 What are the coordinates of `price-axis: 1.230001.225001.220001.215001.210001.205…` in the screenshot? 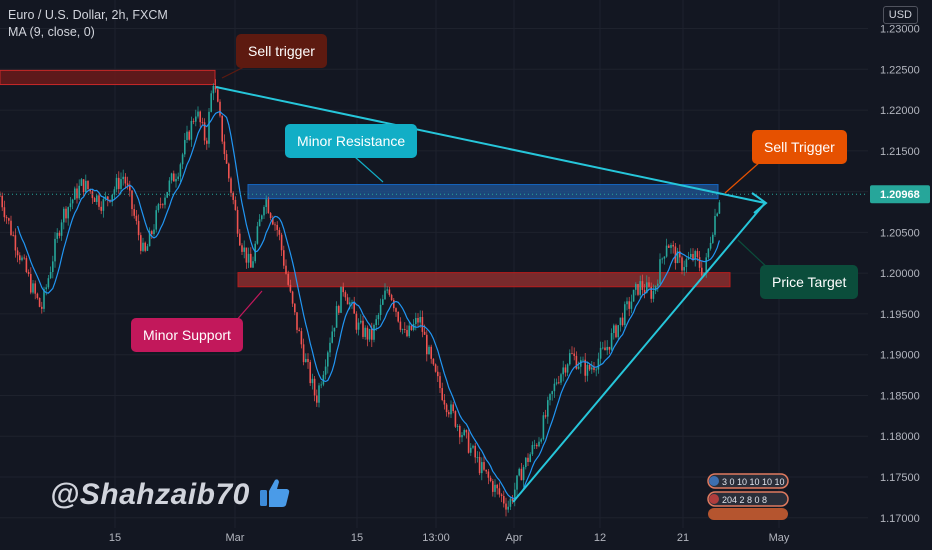 It's located at (900, 275).